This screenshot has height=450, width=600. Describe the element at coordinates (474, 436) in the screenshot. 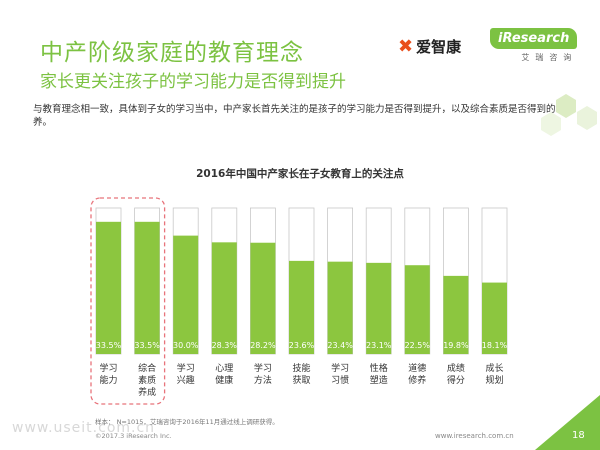

I see `website-text: www.iresearch.com.cn` at that location.